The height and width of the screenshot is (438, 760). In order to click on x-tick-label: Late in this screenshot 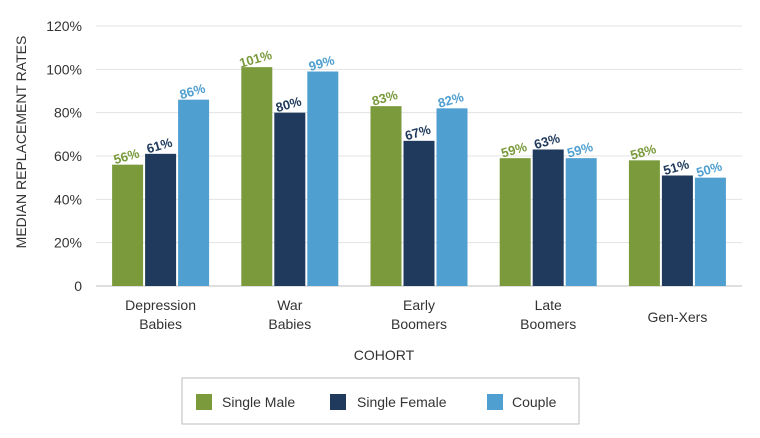, I will do `click(548, 305)`.